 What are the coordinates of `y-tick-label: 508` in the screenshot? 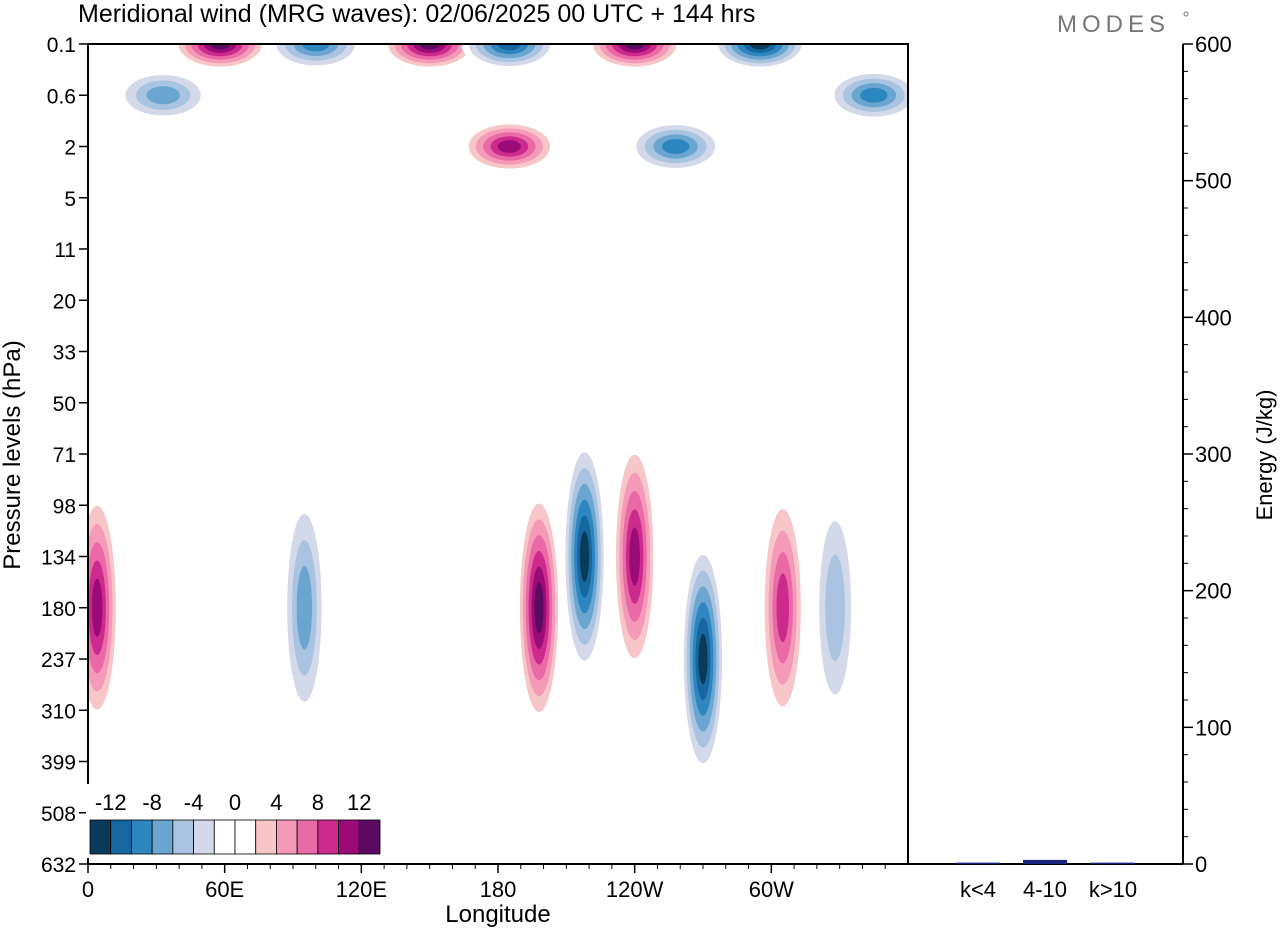 It's located at (58, 814).